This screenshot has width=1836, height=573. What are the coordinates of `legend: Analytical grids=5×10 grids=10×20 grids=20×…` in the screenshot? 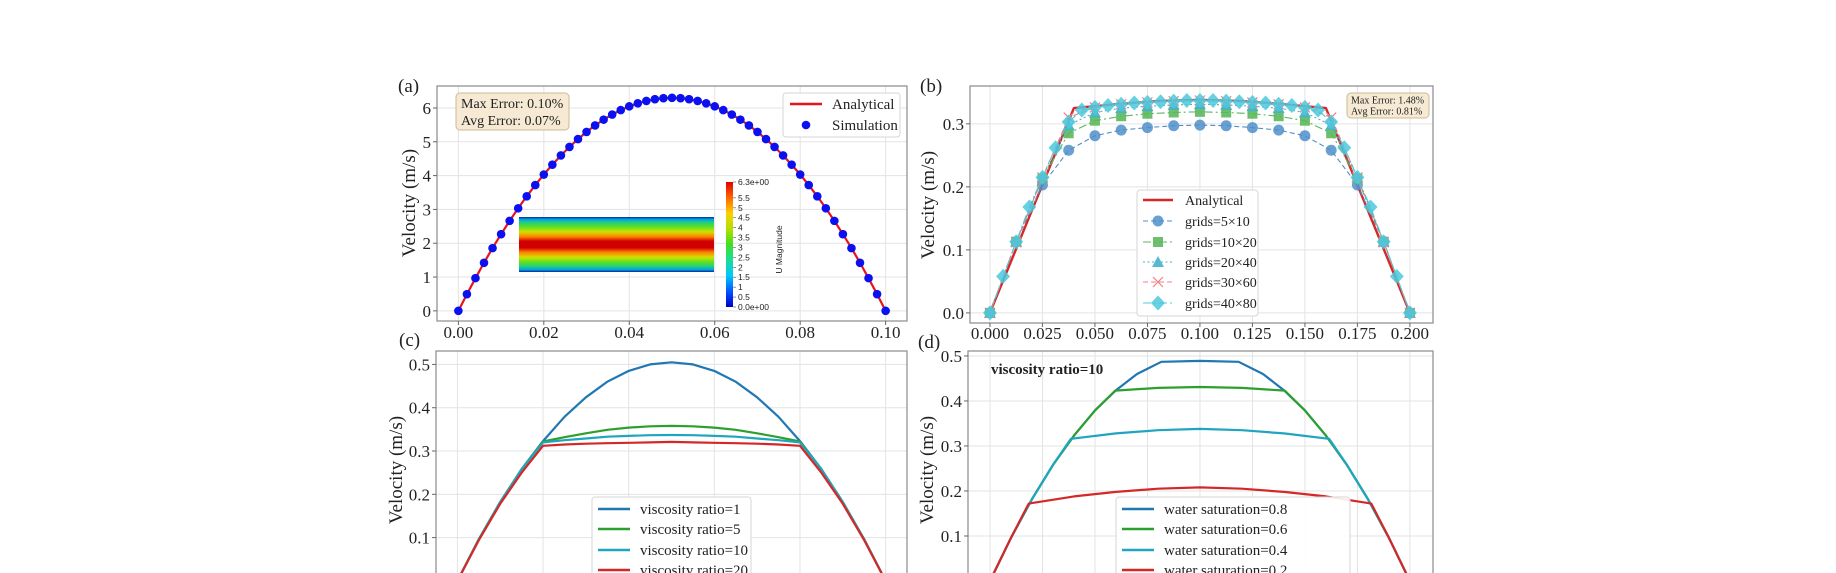 It's located at (1197, 253).